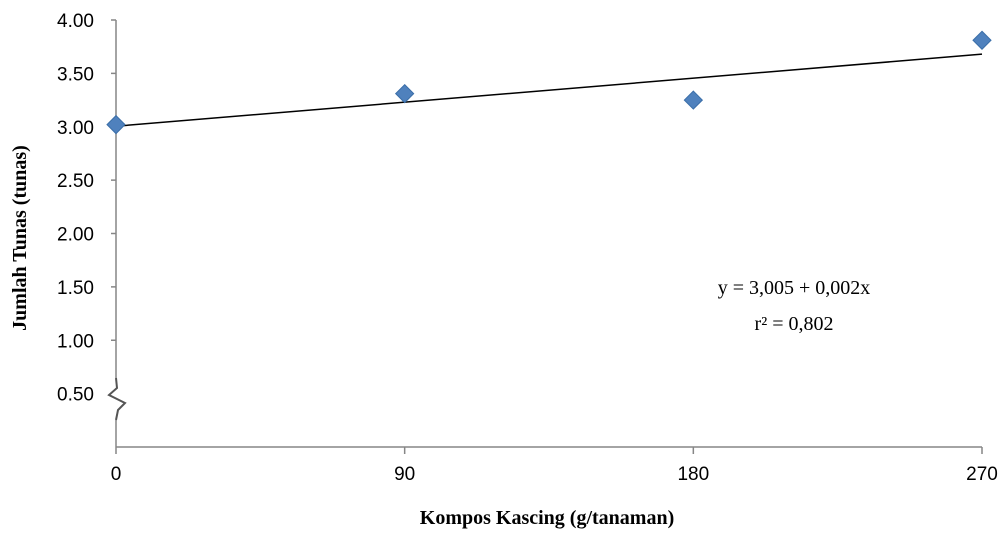 The width and height of the screenshot is (1006, 536). What do you see at coordinates (794, 288) in the screenshot?
I see `regression-equation: y = 3,005 + 0,002x` at bounding box center [794, 288].